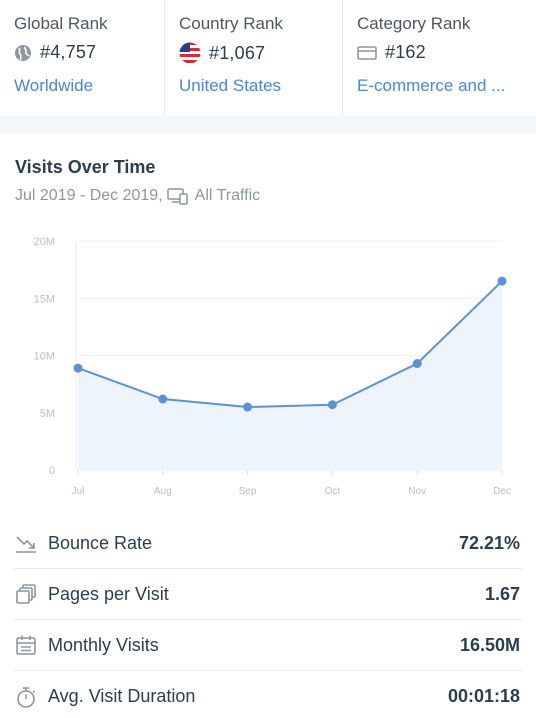 This screenshot has height=718, width=536. I want to click on y-tick-label: 10M, so click(44, 357).